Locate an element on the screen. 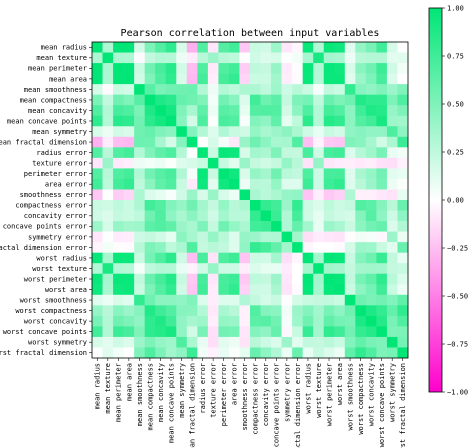 Image resolution: width=474 pixels, height=448 pixels. colorbar-tick-label: 0.75 is located at coordinates (455, 57).